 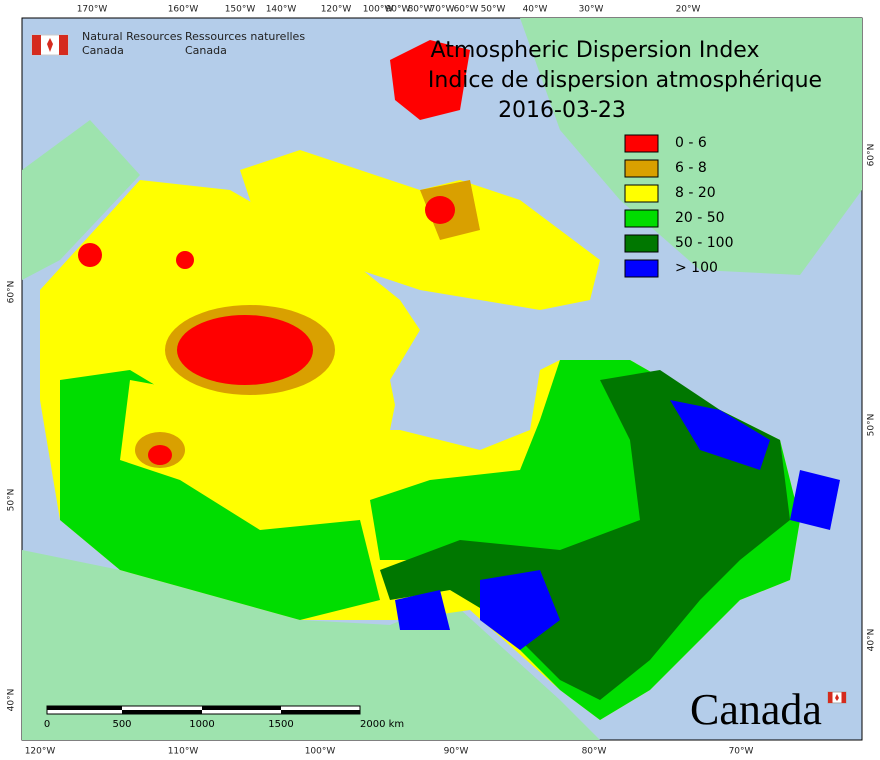 I want to click on title-en: Atmospheric Dispersion Index, so click(x=595, y=50).